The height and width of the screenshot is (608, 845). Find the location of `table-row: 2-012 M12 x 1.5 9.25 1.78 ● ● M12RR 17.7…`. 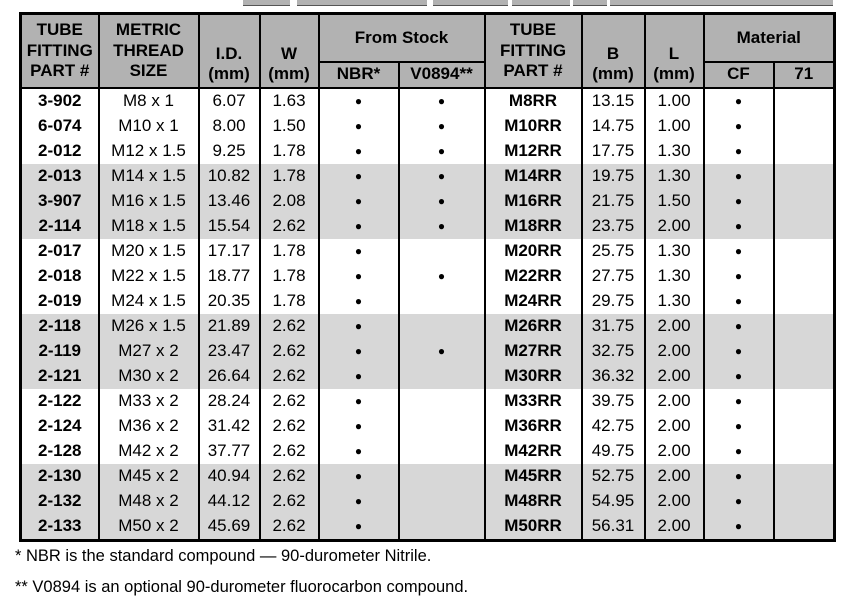

table-row: 2-012 M12 x 1.5 9.25 1.78 ● ● M12RR 17.7… is located at coordinates (427, 151).